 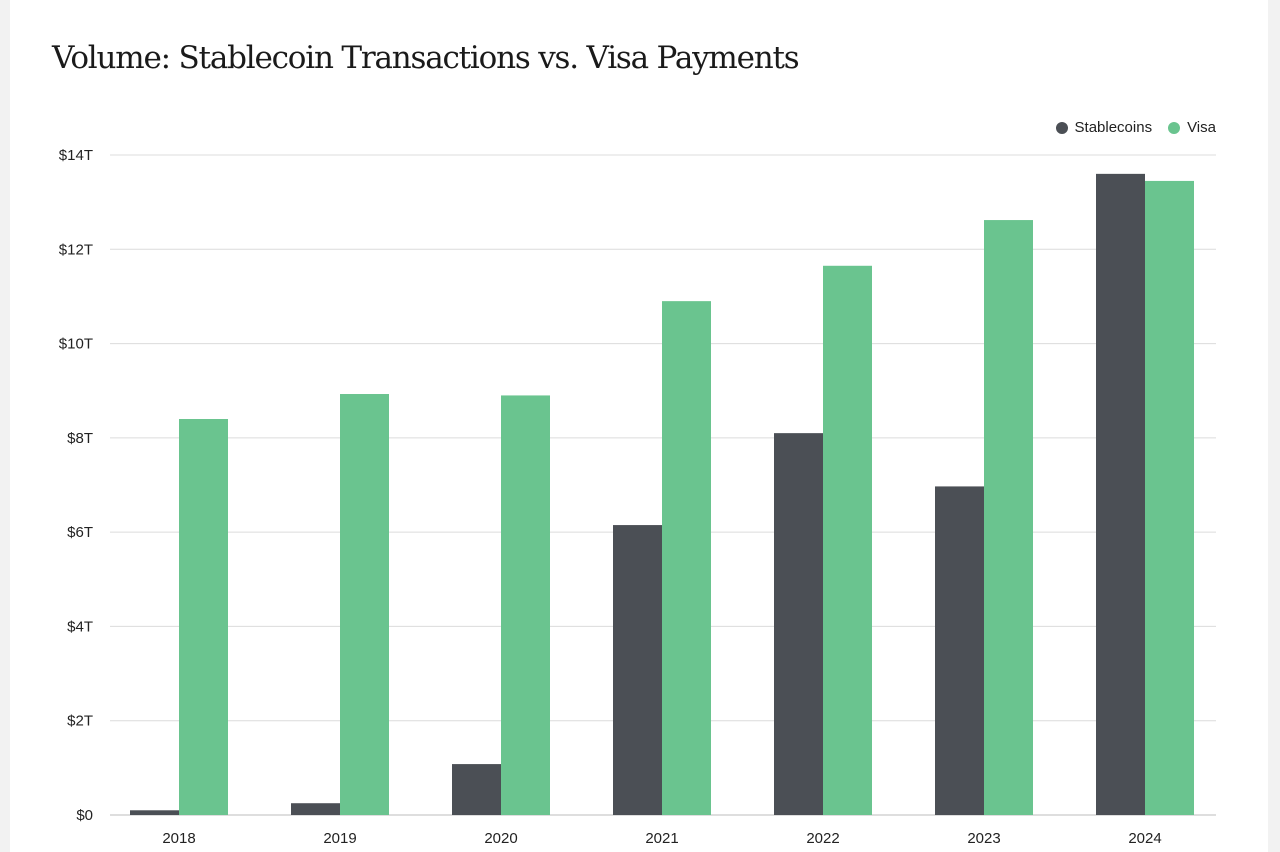 I want to click on x-axis-ticks: 2018 2019 2020 2021 2022 2023 2024, so click(x=661, y=838).